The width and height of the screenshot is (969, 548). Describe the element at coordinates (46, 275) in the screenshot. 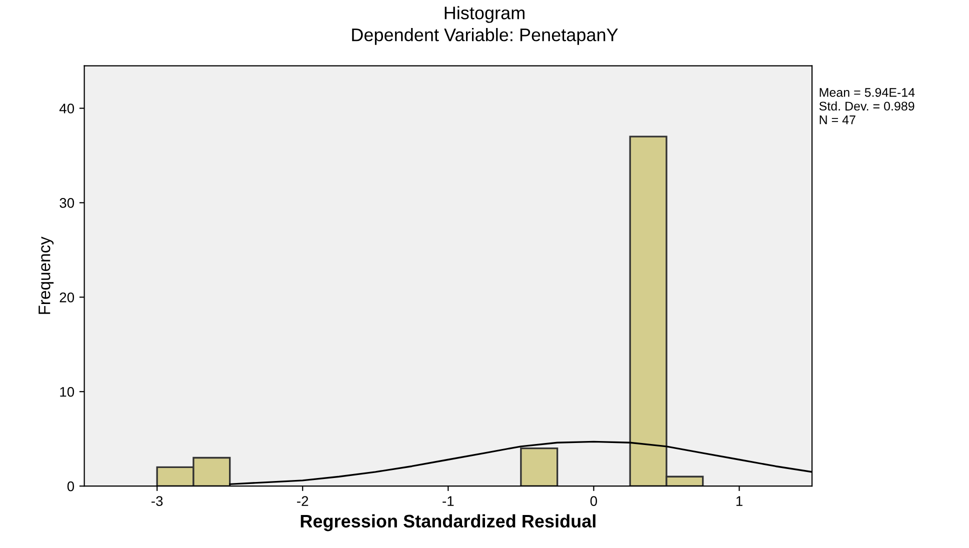

I see `y-axis-title: Frequency` at that location.